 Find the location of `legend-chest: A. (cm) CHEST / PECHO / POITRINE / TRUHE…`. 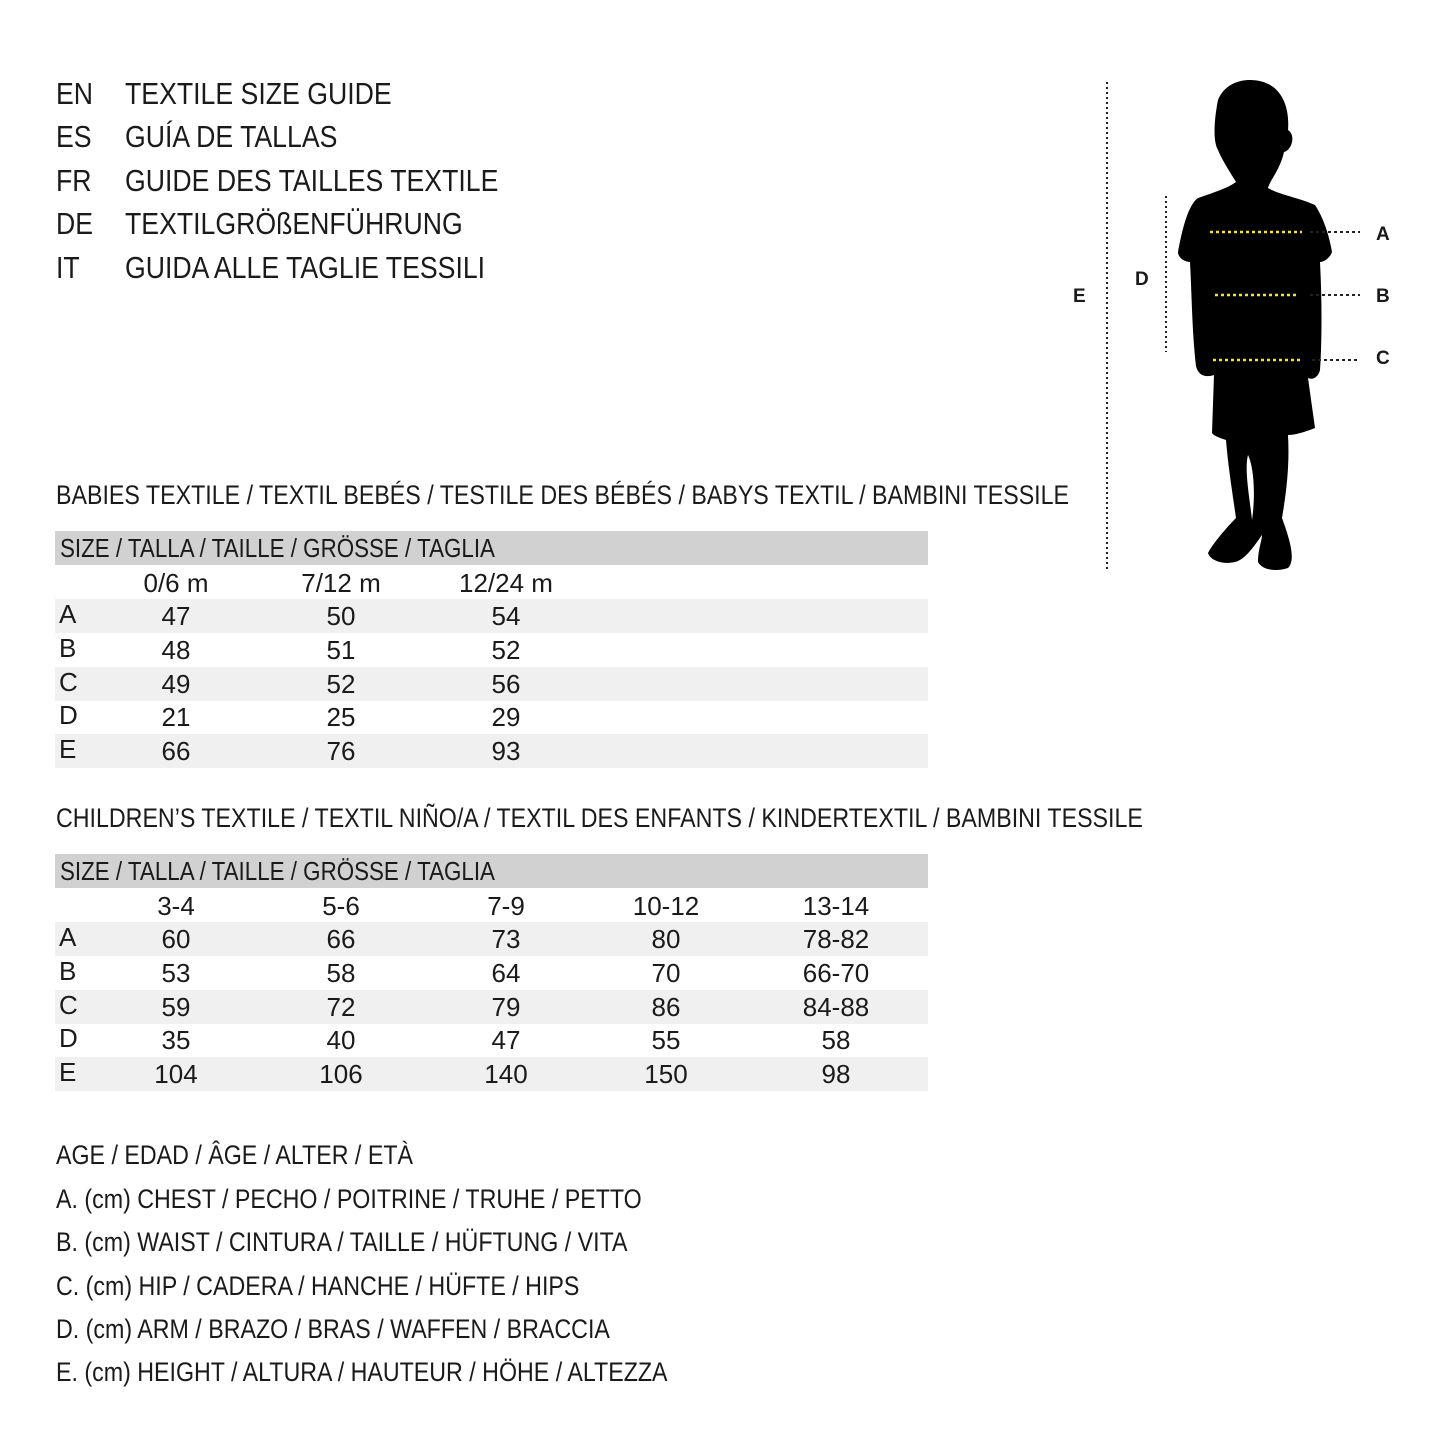

legend-chest: A. (cm) CHEST / PECHO / POITRINE / TRUHE… is located at coordinates (349, 1199).